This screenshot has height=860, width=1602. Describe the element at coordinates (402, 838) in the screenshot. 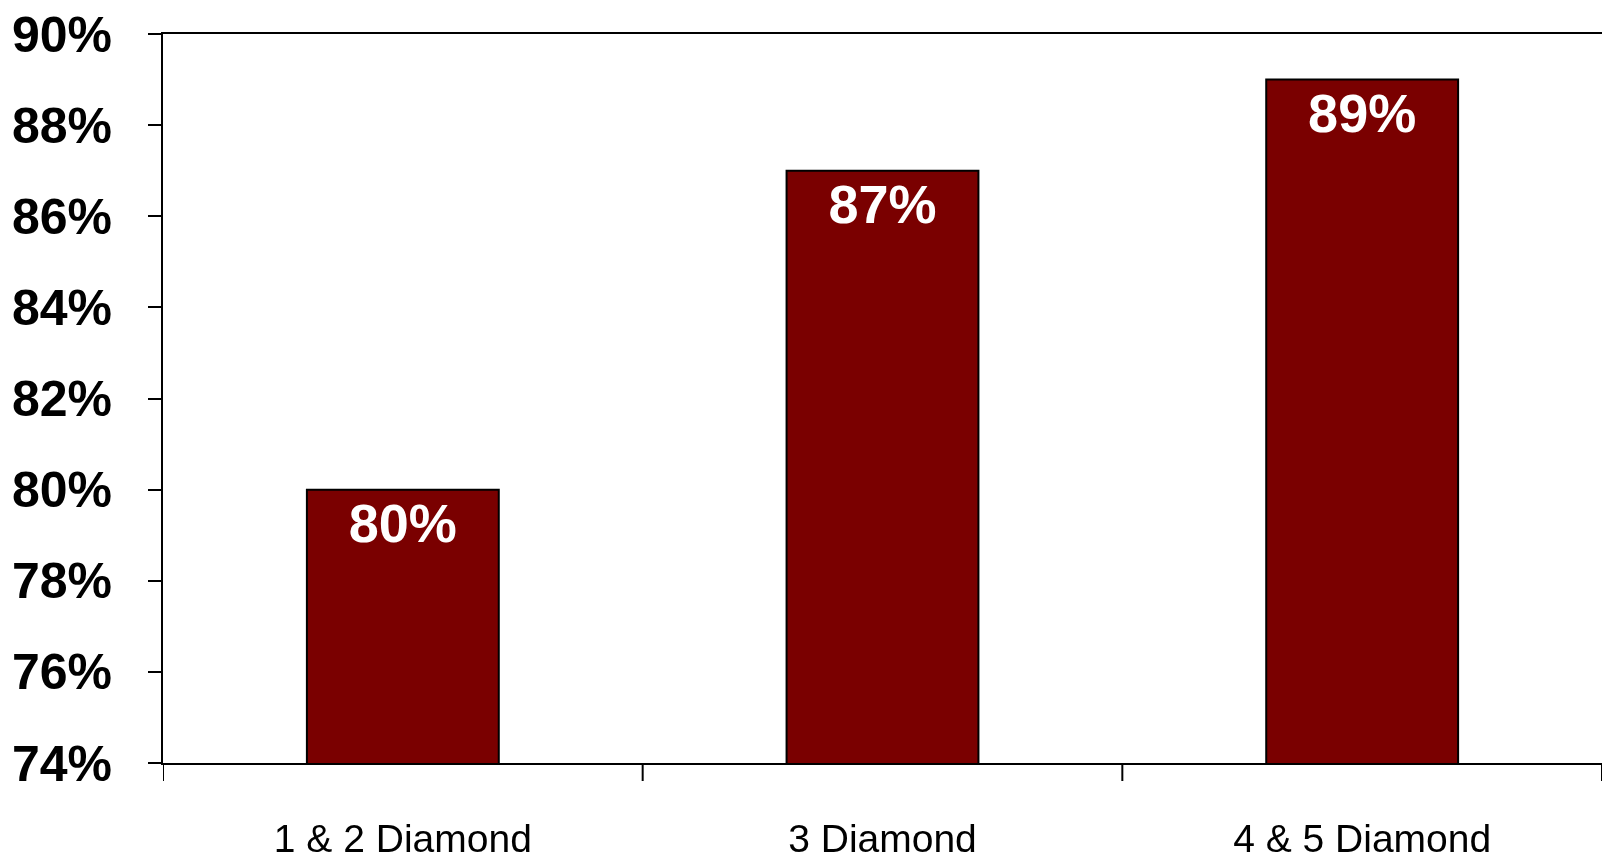

I see `x-tick-label: 1 & 2 Diamond` at that location.